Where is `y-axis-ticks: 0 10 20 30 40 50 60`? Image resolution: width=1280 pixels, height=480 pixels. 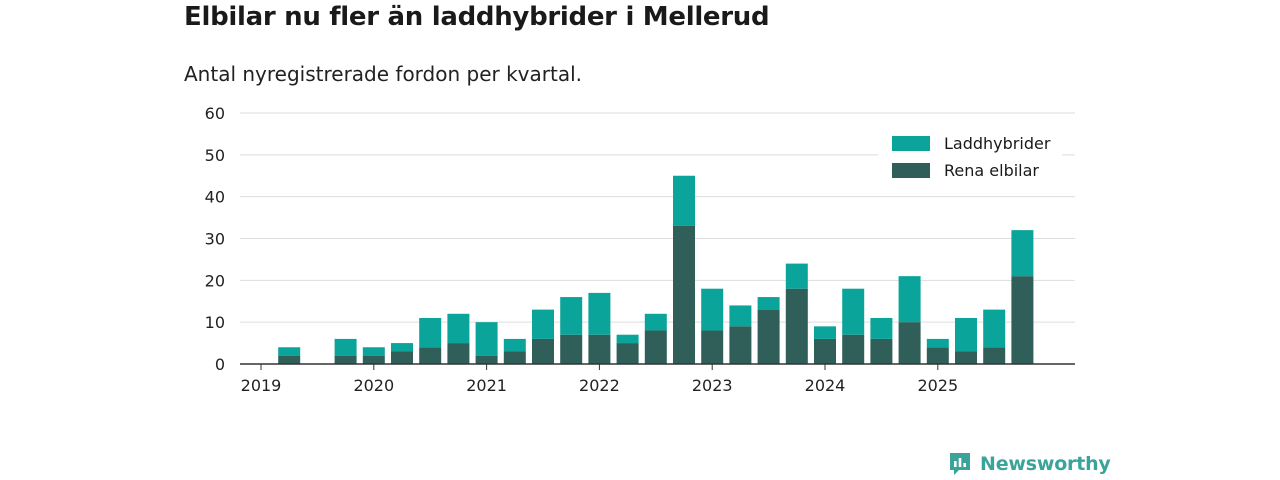
y-axis-ticks: 0 10 20 30 40 50 60 is located at coordinates (215, 239).